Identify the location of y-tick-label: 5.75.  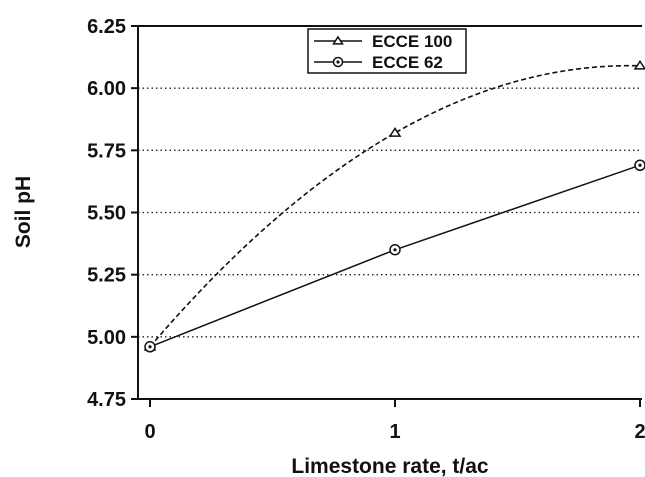
(106, 151).